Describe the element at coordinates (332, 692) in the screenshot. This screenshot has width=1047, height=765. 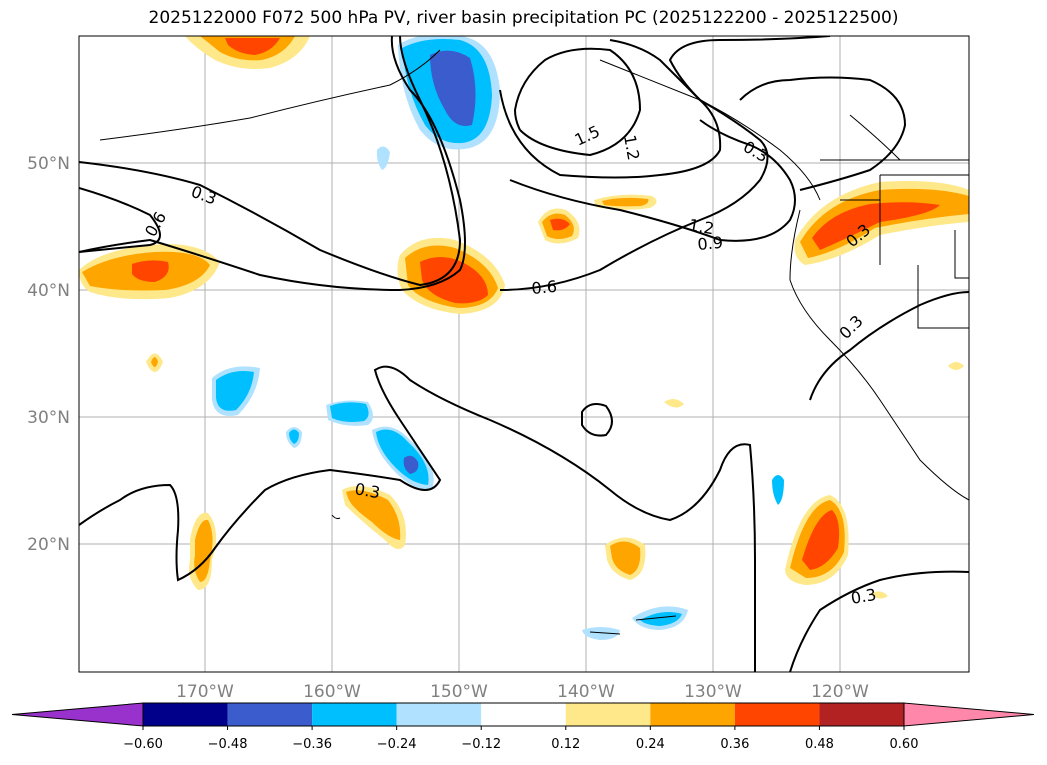
I see `lon-label-160w: 160°W` at that location.